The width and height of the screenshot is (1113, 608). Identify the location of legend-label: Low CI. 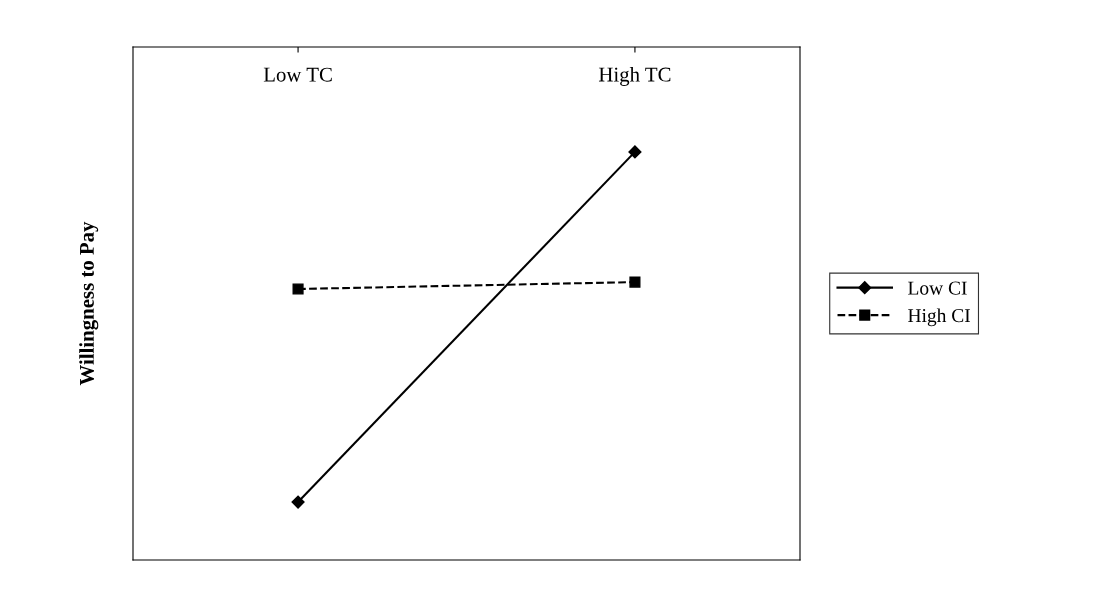
(937, 288).